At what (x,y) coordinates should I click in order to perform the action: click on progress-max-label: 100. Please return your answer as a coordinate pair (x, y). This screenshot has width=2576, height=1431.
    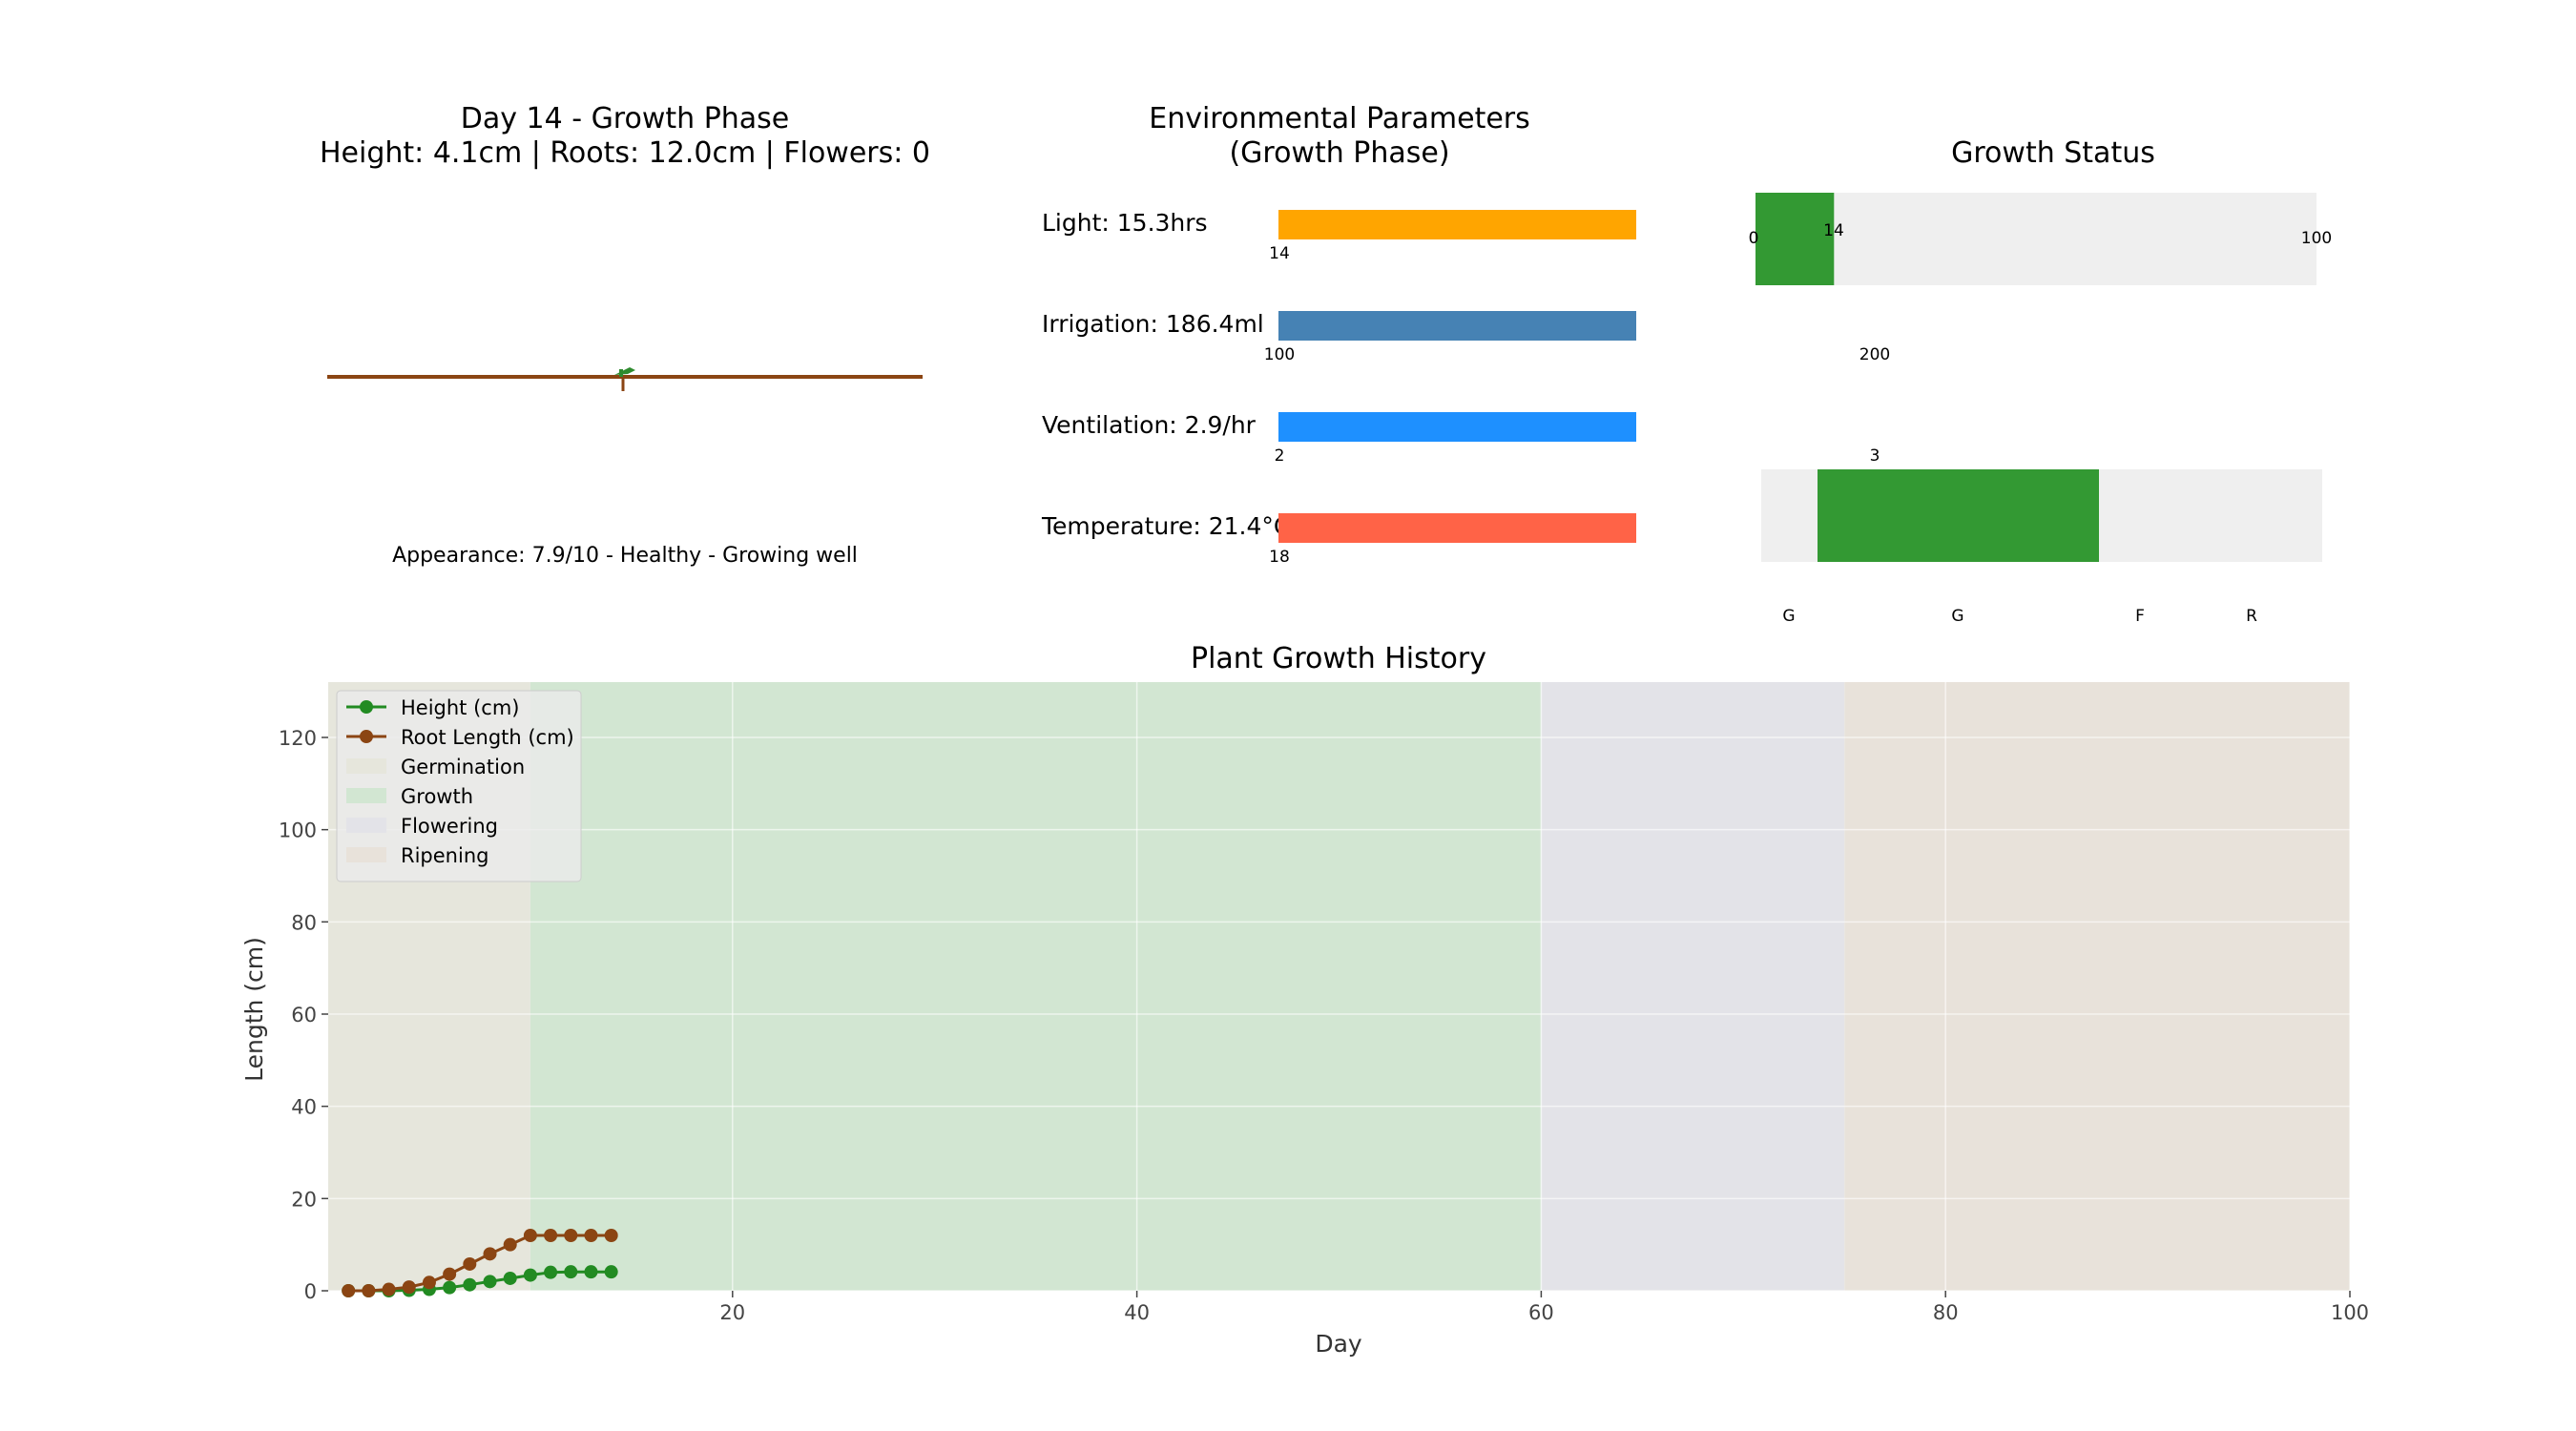
    Looking at the image, I should click on (2316, 239).